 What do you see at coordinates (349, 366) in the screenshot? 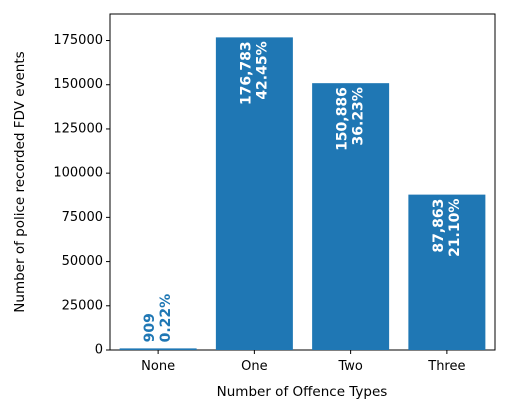
I see `x-tick-label: Two` at bounding box center [349, 366].